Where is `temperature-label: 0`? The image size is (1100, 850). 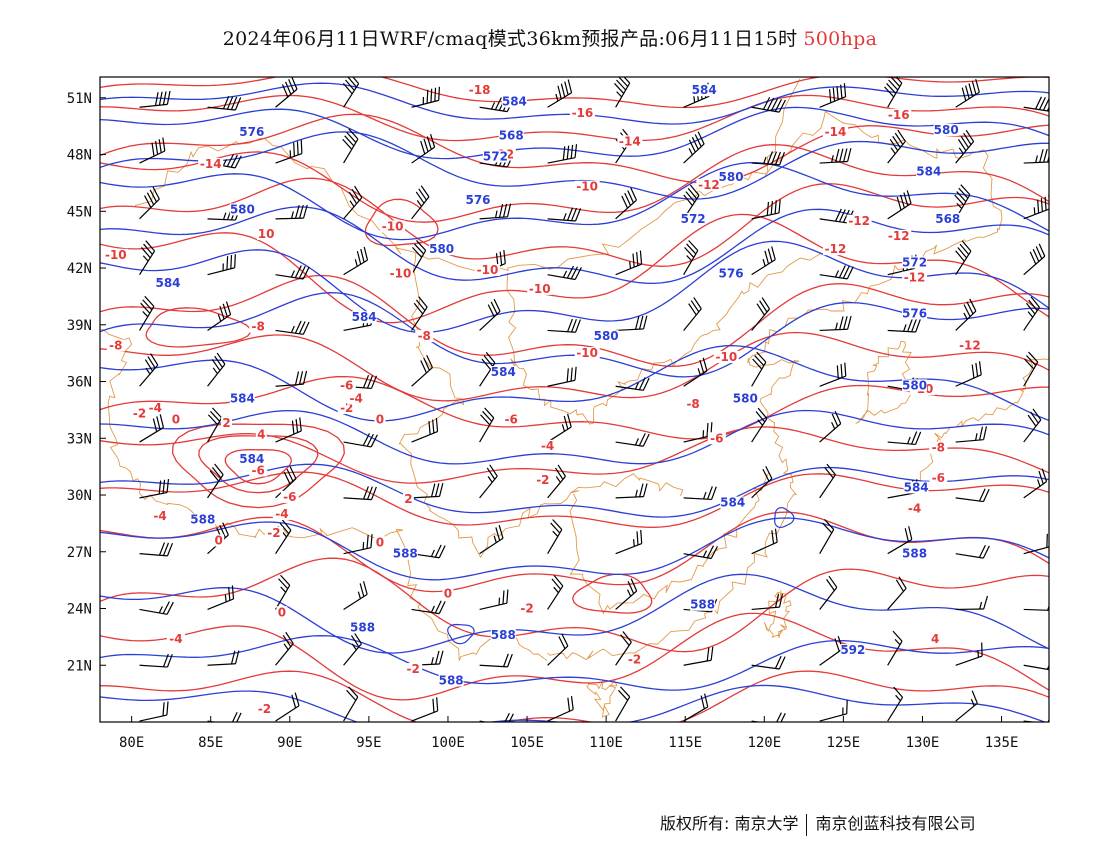 temperature-label: 0 is located at coordinates (282, 612).